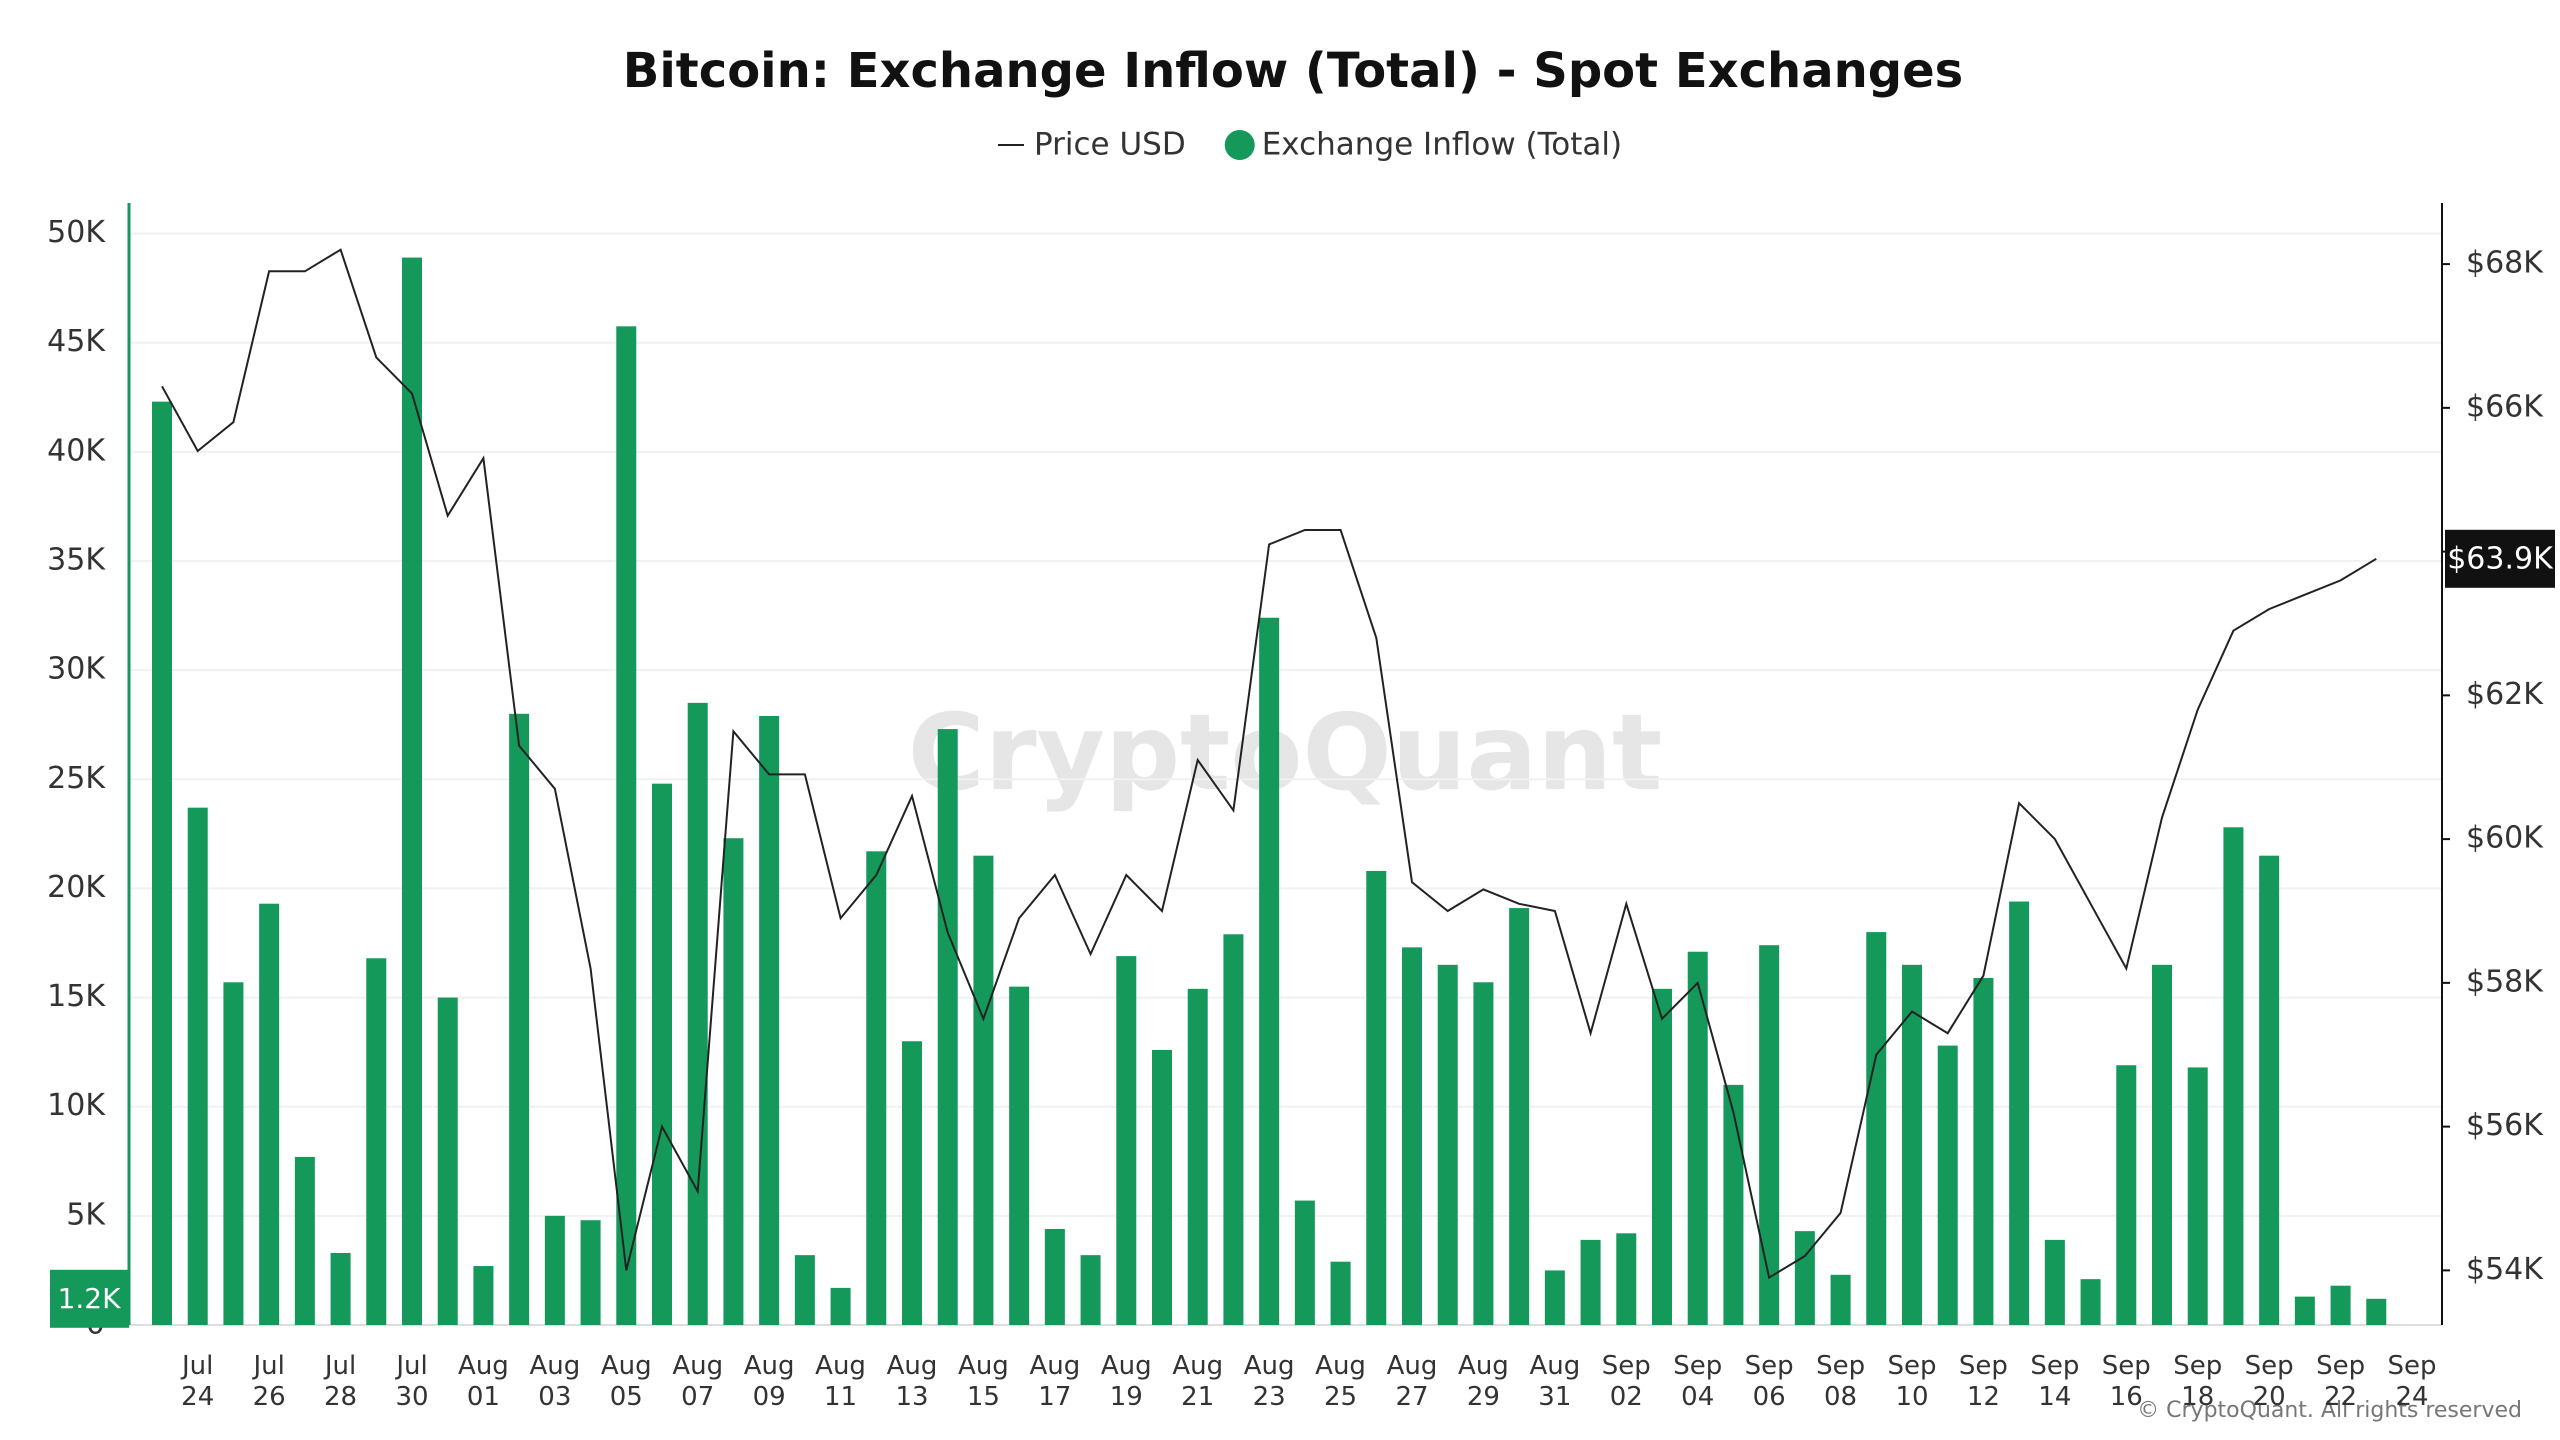  What do you see at coordinates (411, 1381) in the screenshot?
I see `x-tick-label: Jul 30` at bounding box center [411, 1381].